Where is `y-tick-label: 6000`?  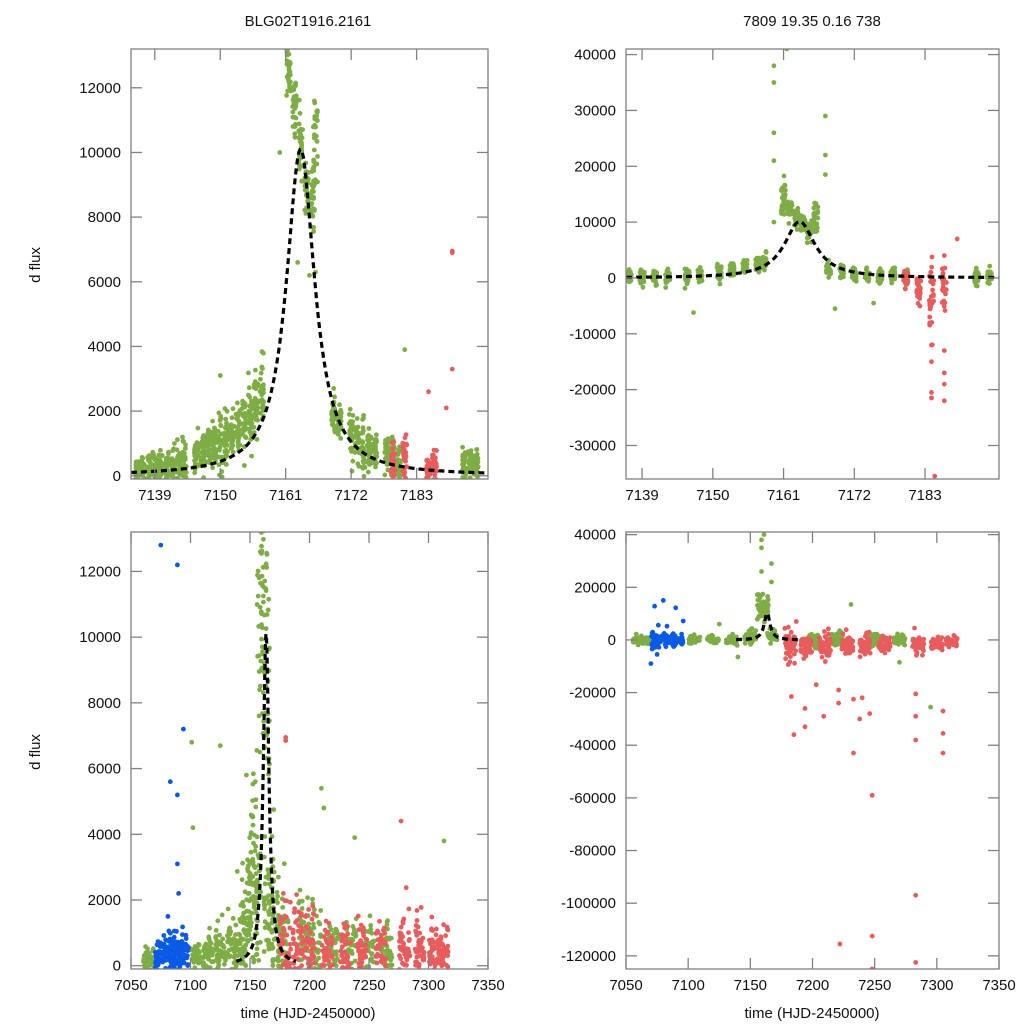
y-tick-label: 6000 is located at coordinates (104, 769).